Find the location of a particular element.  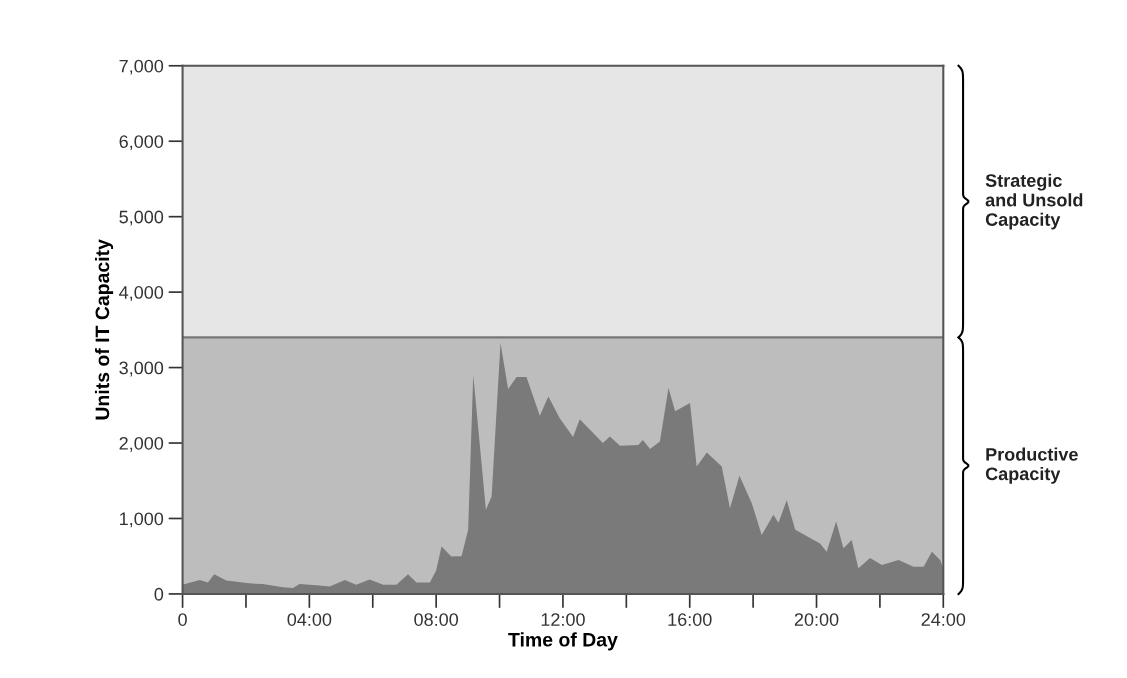

y-tick-label: 7,000 is located at coordinates (141, 67).